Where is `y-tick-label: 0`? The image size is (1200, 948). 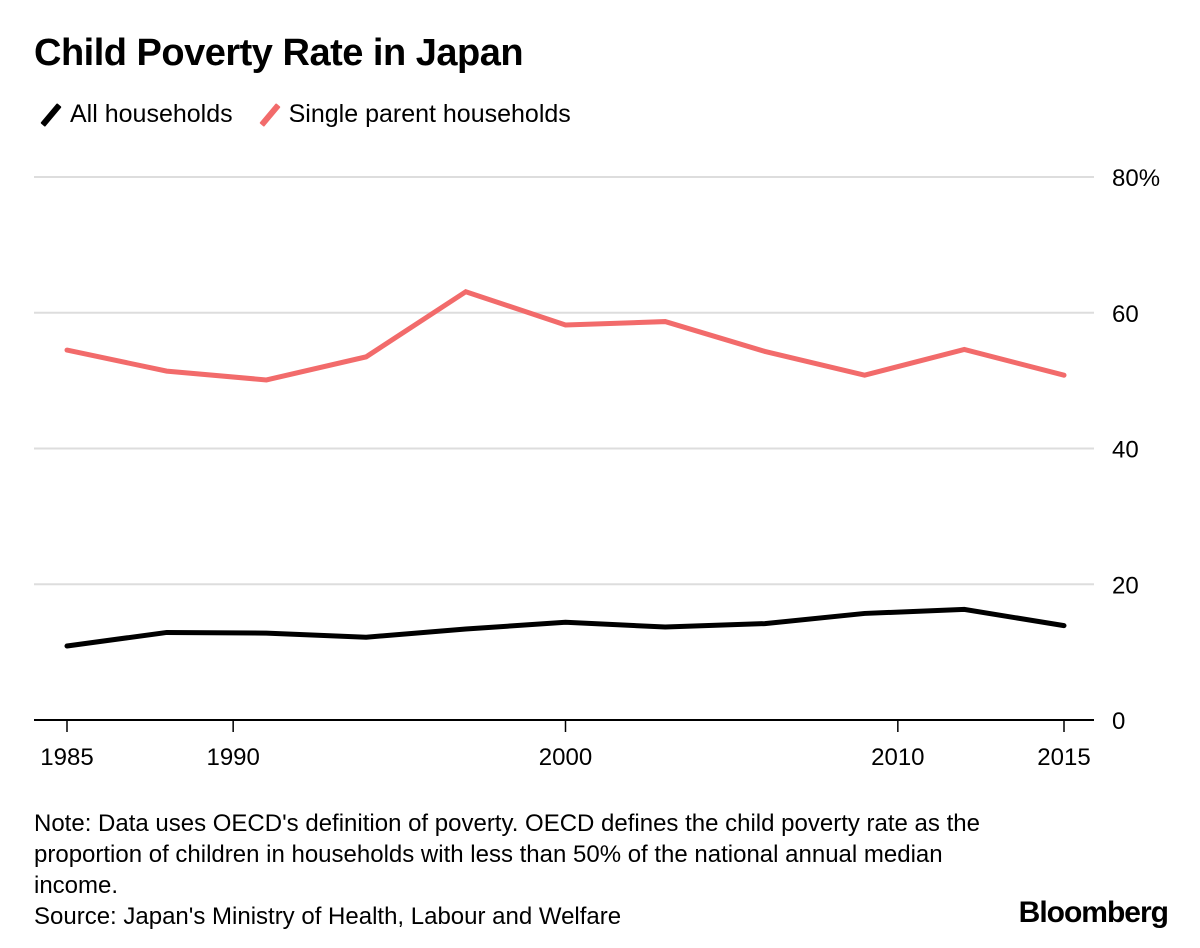
y-tick-label: 0 is located at coordinates (1118, 721).